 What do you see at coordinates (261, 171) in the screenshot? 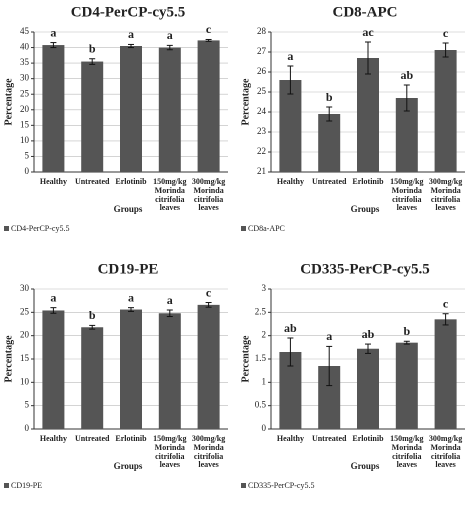
I see `y-tick-label: 21` at bounding box center [261, 171].